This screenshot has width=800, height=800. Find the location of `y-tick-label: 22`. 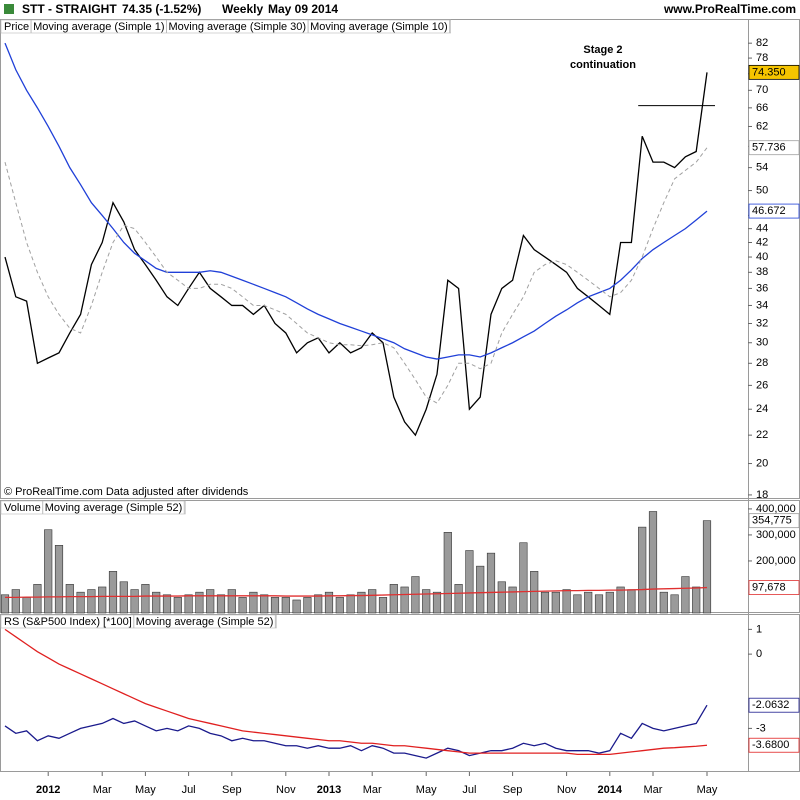

y-tick-label: 22 is located at coordinates (762, 435).